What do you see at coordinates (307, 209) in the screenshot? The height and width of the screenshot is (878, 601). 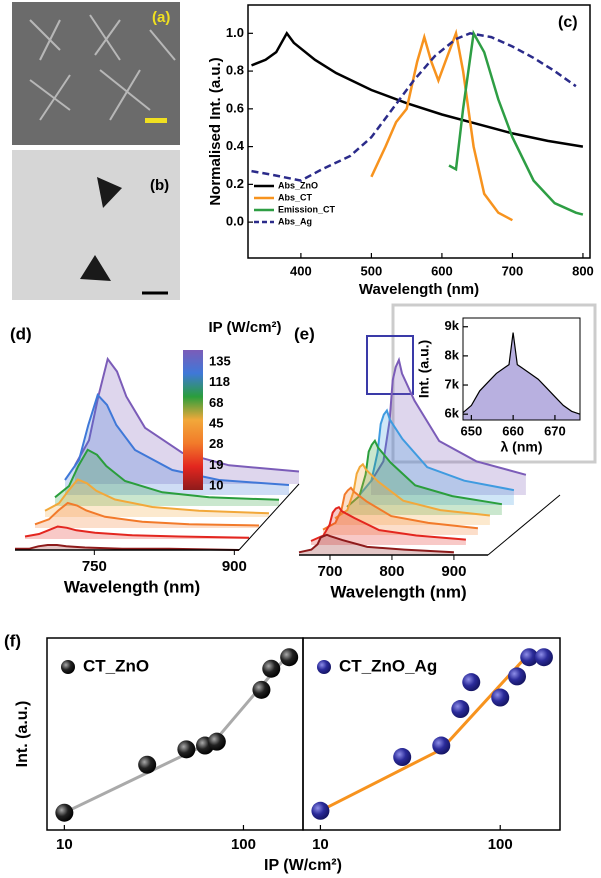 I see `legend-label: Emission_CT` at bounding box center [307, 209].